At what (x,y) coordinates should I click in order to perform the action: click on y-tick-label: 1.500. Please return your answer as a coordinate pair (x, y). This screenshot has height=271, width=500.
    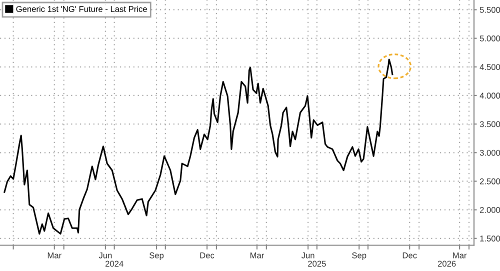
    Looking at the image, I should click on (490, 239).